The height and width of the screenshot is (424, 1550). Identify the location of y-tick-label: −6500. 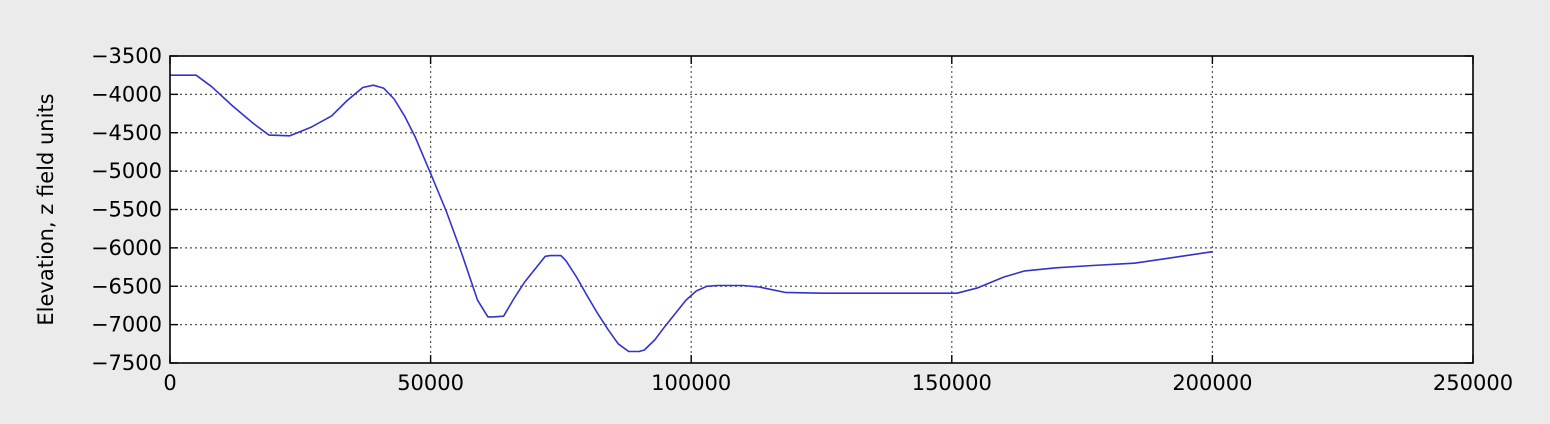
(126, 286).